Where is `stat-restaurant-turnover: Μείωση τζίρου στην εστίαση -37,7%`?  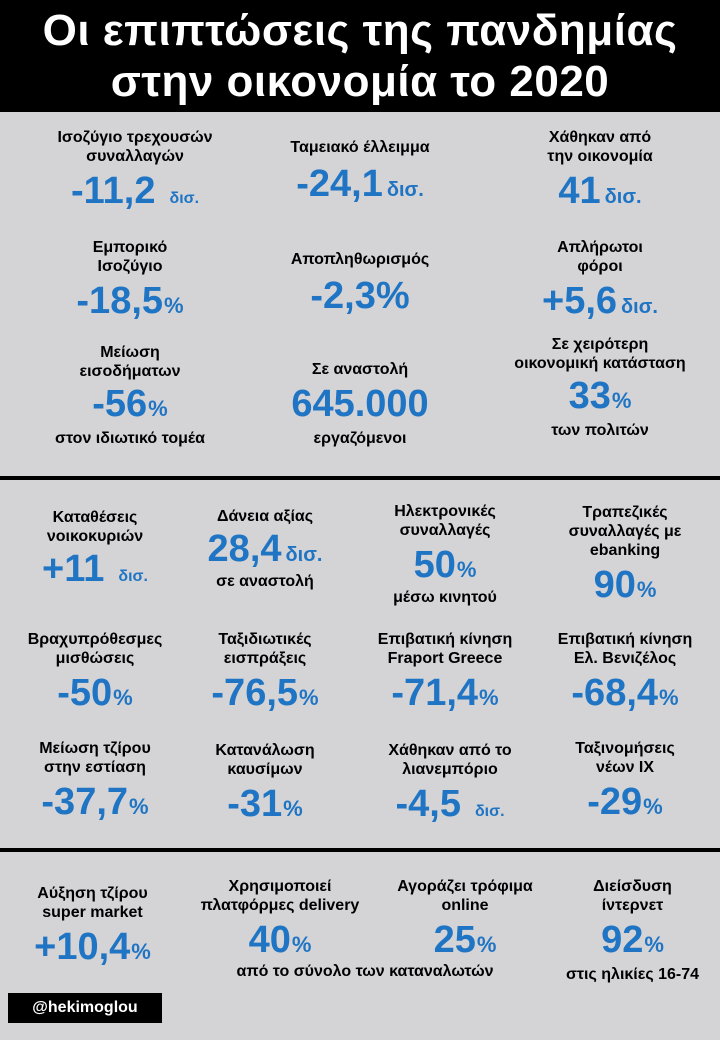 stat-restaurant-turnover: Μείωση τζίρου στην εστίαση -37,7% is located at coordinates (95, 780).